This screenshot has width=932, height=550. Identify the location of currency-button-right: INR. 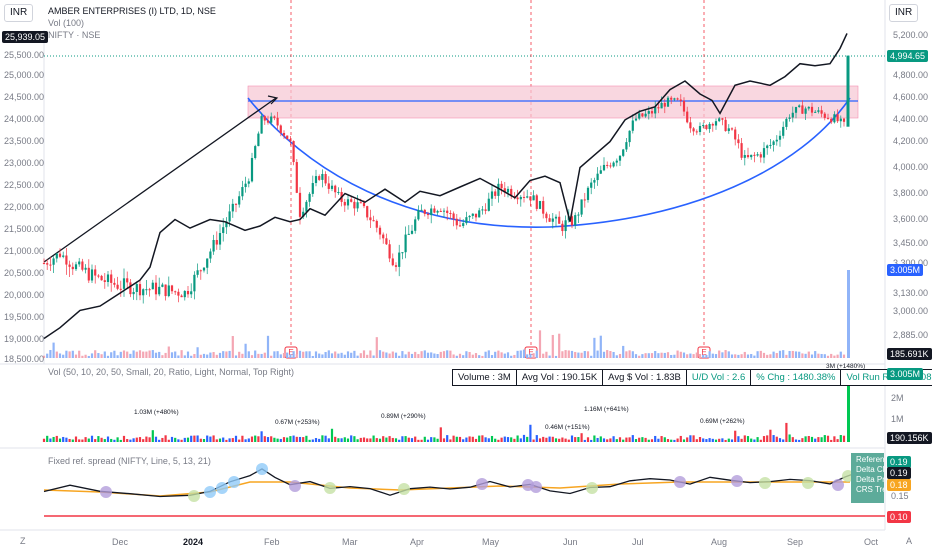
(904, 13).